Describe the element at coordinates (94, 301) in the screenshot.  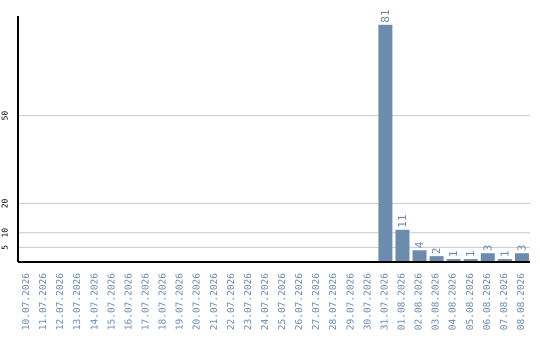
I see `x-tick-label: 14.07.2026` at that location.